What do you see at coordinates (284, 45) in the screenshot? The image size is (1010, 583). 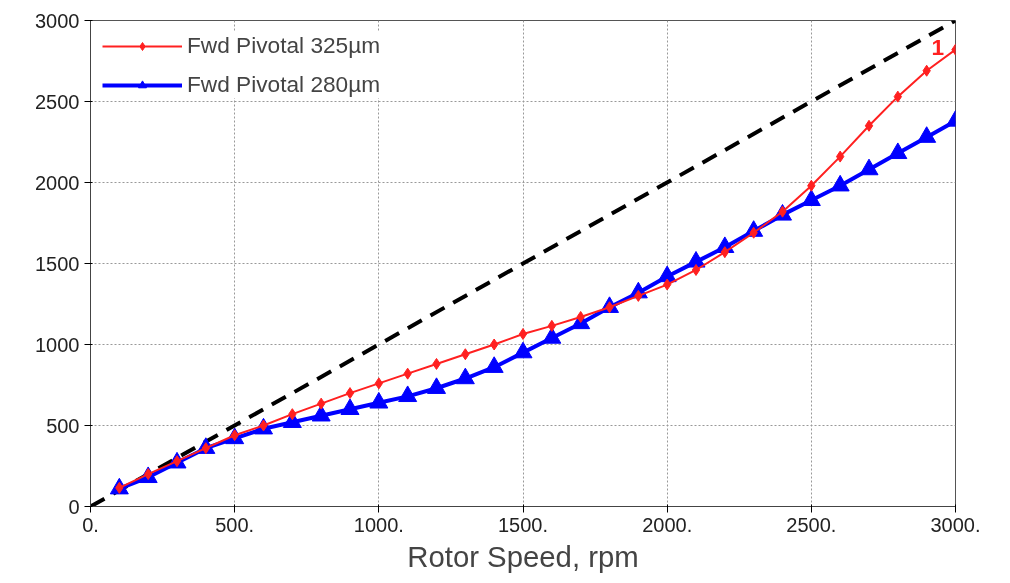 I see `legend-label: Fwd Pivotal 325µm` at bounding box center [284, 45].